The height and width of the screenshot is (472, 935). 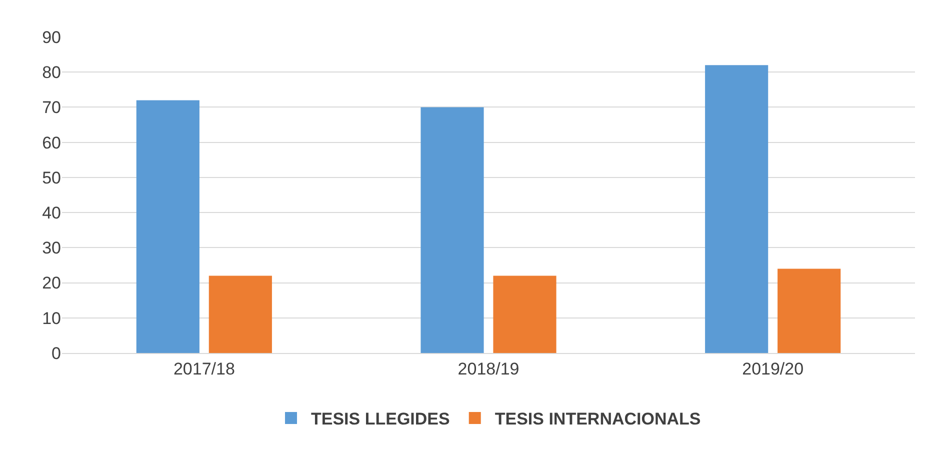 I want to click on x-tick-label: 2017/18, so click(x=204, y=368).